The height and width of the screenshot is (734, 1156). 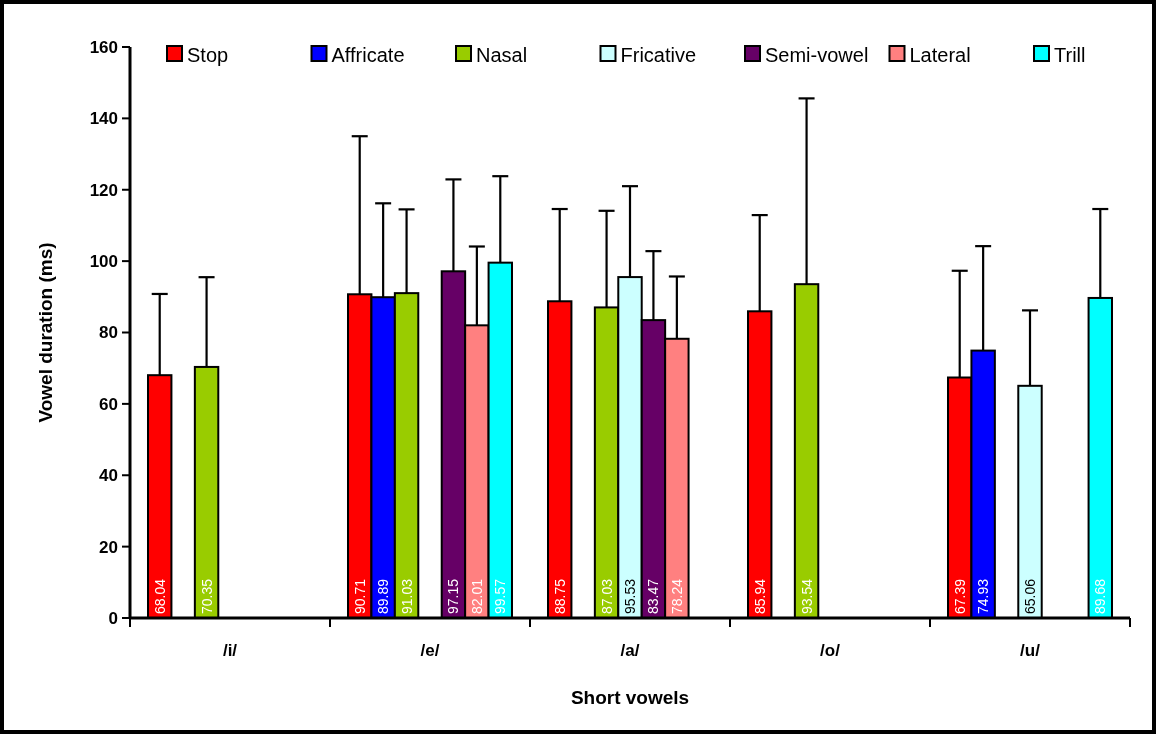 I want to click on legend-label: Trill, so click(x=1070, y=55).